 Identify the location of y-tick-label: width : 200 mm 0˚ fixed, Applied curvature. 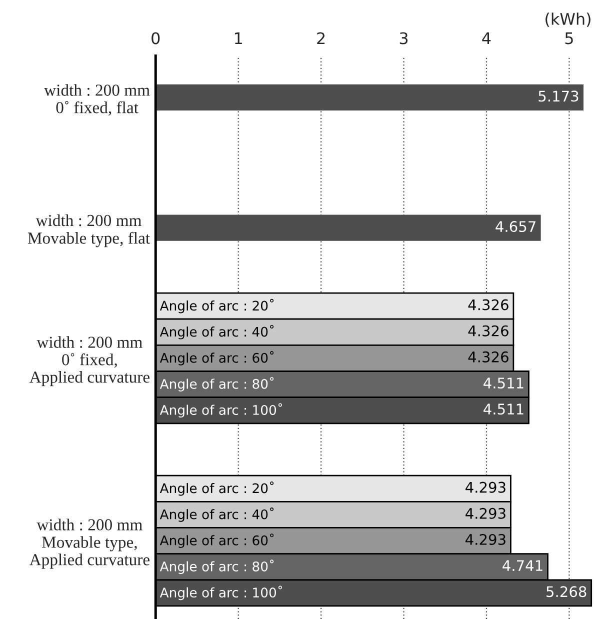
(89, 361).